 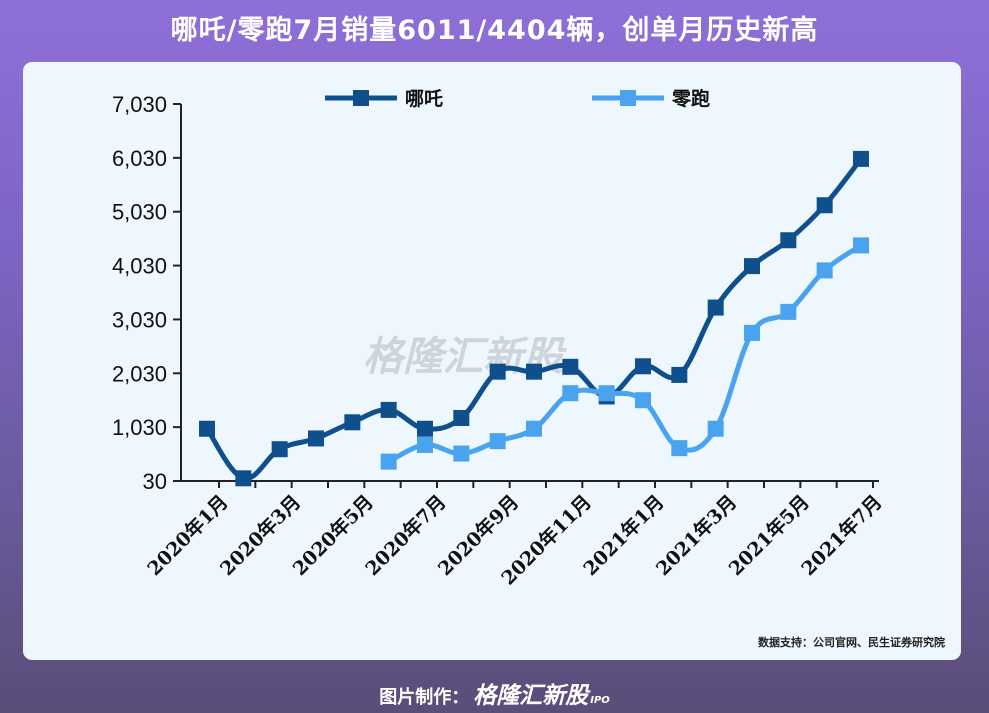 I want to click on legend-label-1: 零跑, so click(x=690, y=98).